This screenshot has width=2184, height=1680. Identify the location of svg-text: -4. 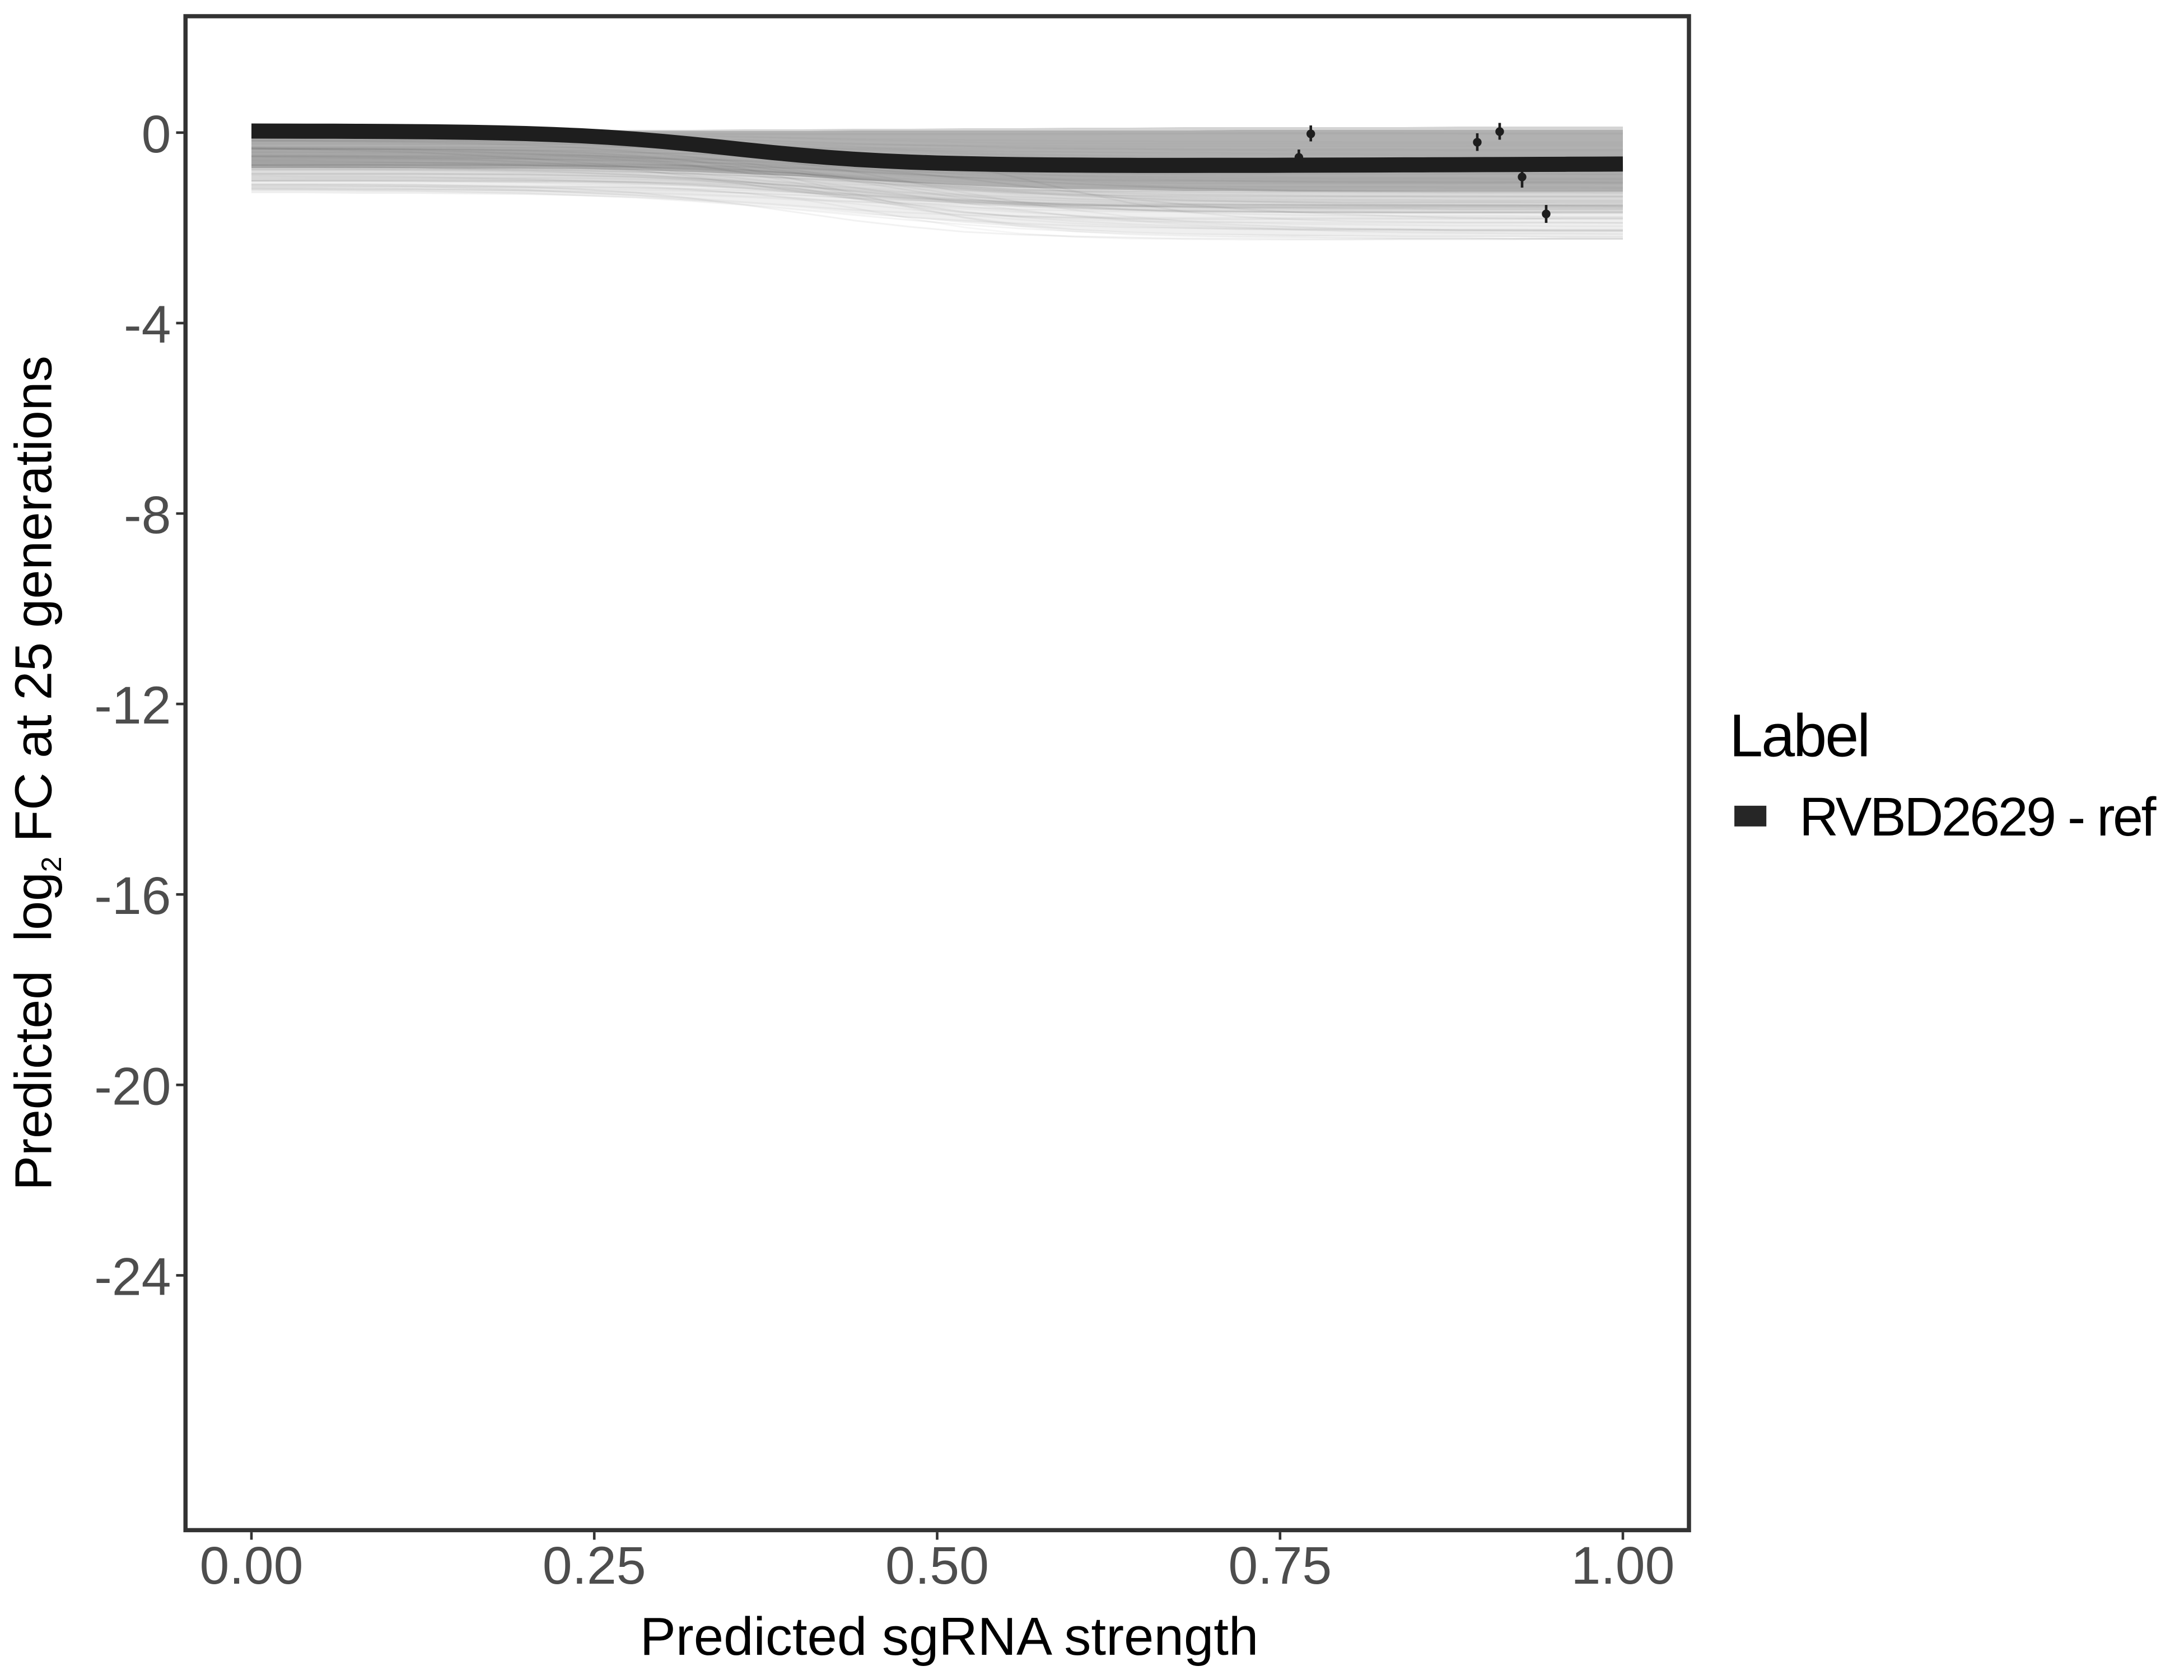
(148, 325).